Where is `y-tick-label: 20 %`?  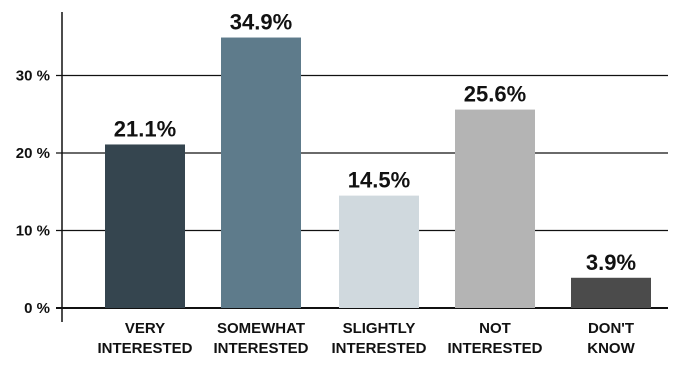 y-tick-label: 20 % is located at coordinates (33, 153).